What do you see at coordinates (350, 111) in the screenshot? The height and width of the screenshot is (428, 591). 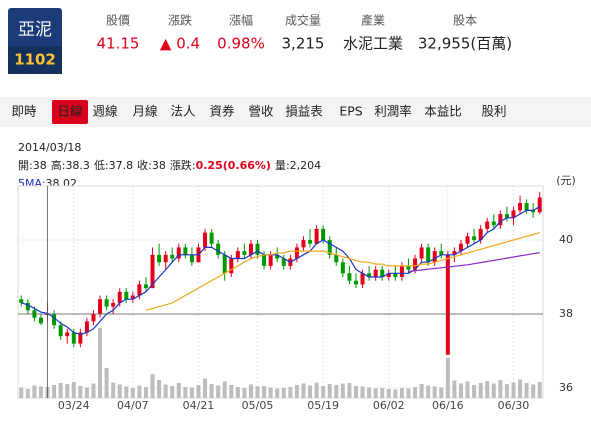 I see `tab: EPS` at bounding box center [350, 111].